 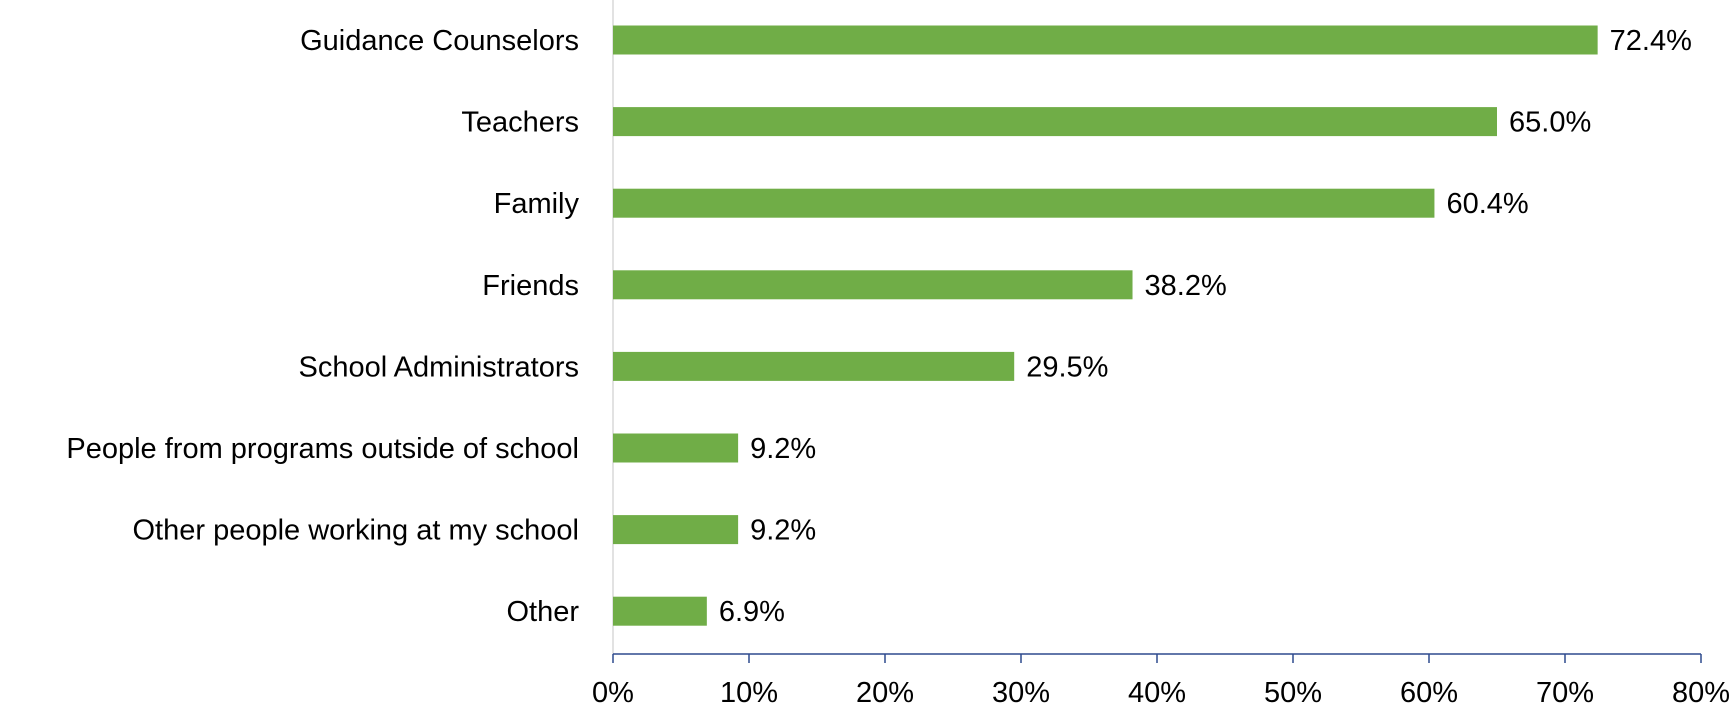 I want to click on value-axis-layer: 0% 10% 20% 30% 40% 50% 60% 70% 80%, so click(x=1161, y=681).